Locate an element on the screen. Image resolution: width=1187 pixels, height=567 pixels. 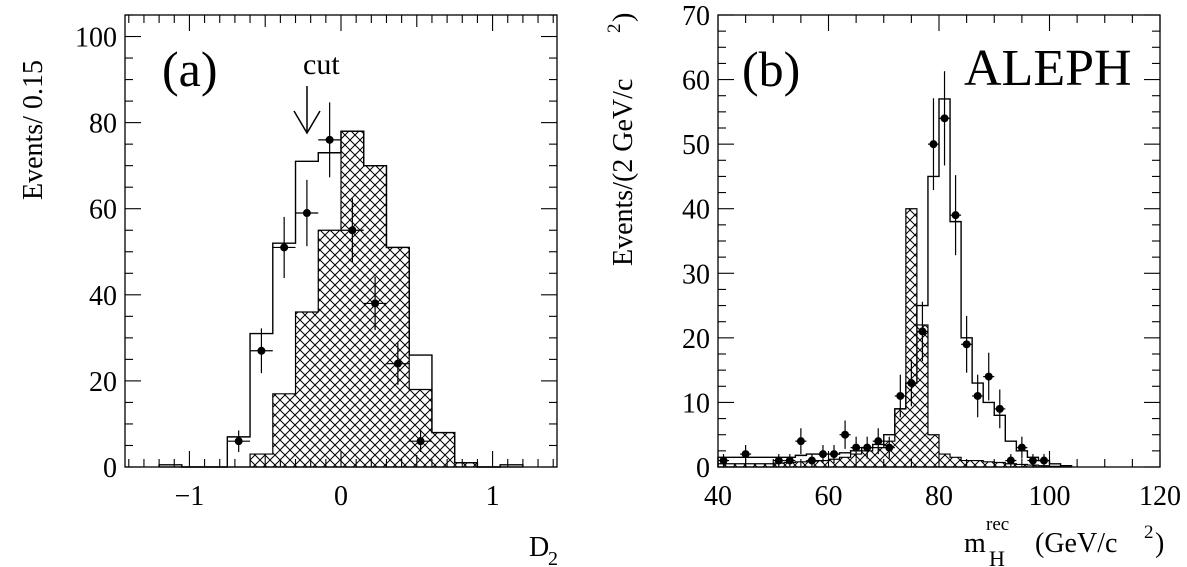
panel-a-y-tick-label: 80 is located at coordinates (103, 124).